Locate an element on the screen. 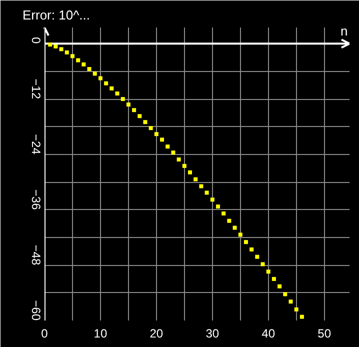 Image resolution: width=359 pixels, height=347 pixels. y-tick-label: −24 is located at coordinates (36, 144).